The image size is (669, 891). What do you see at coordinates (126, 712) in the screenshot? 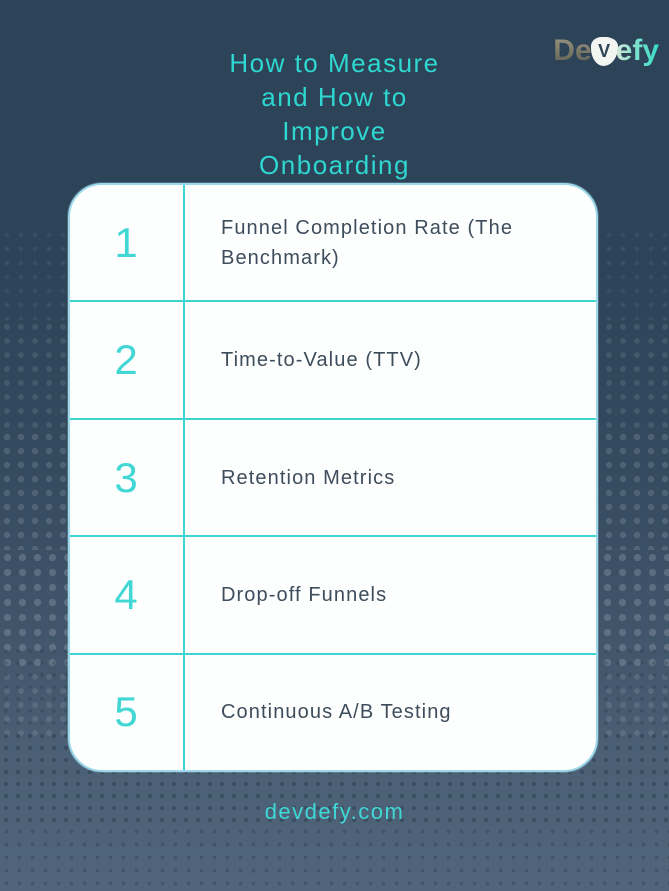
I see `item-number: 5` at bounding box center [126, 712].